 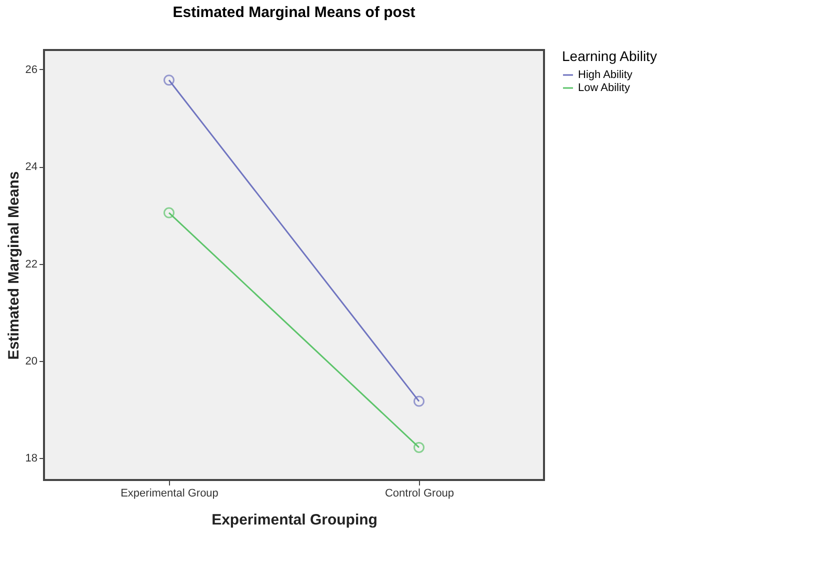 What do you see at coordinates (605, 75) in the screenshot?
I see `legend-label: High Ability` at bounding box center [605, 75].